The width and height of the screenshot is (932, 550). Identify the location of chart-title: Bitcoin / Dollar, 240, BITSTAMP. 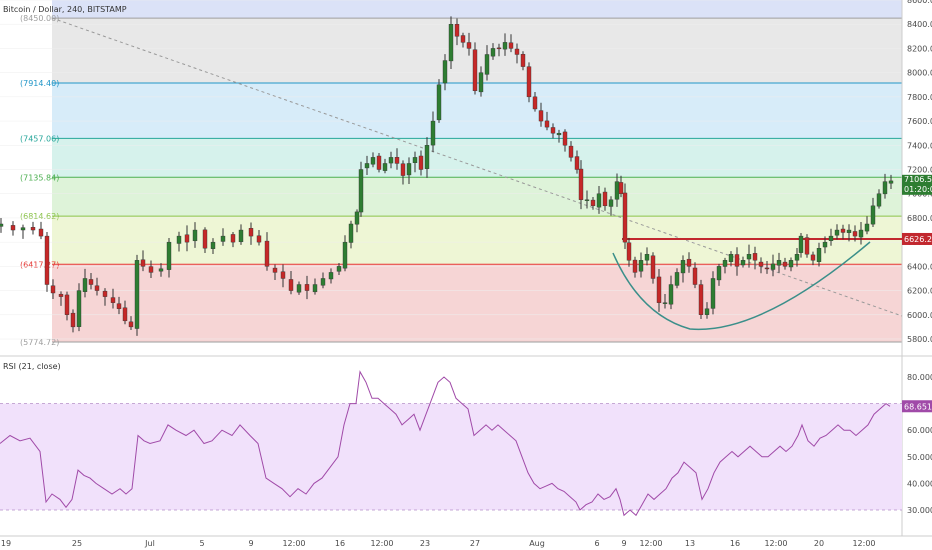
(65, 9).